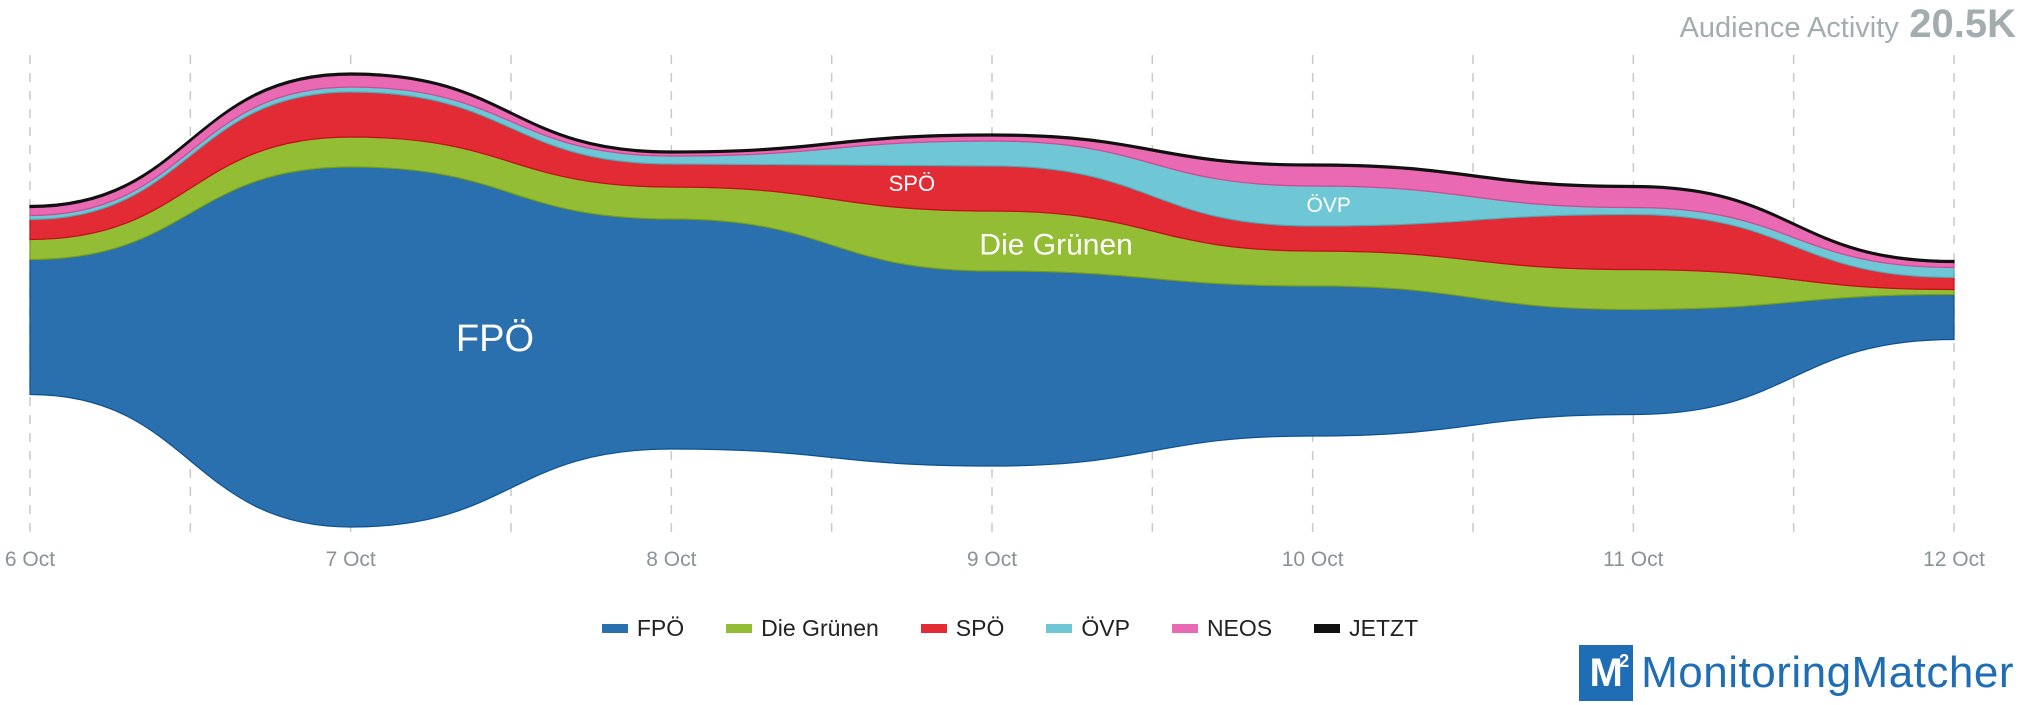  What do you see at coordinates (992, 559) in the screenshot?
I see `x-tick-label: 9 Oct` at bounding box center [992, 559].